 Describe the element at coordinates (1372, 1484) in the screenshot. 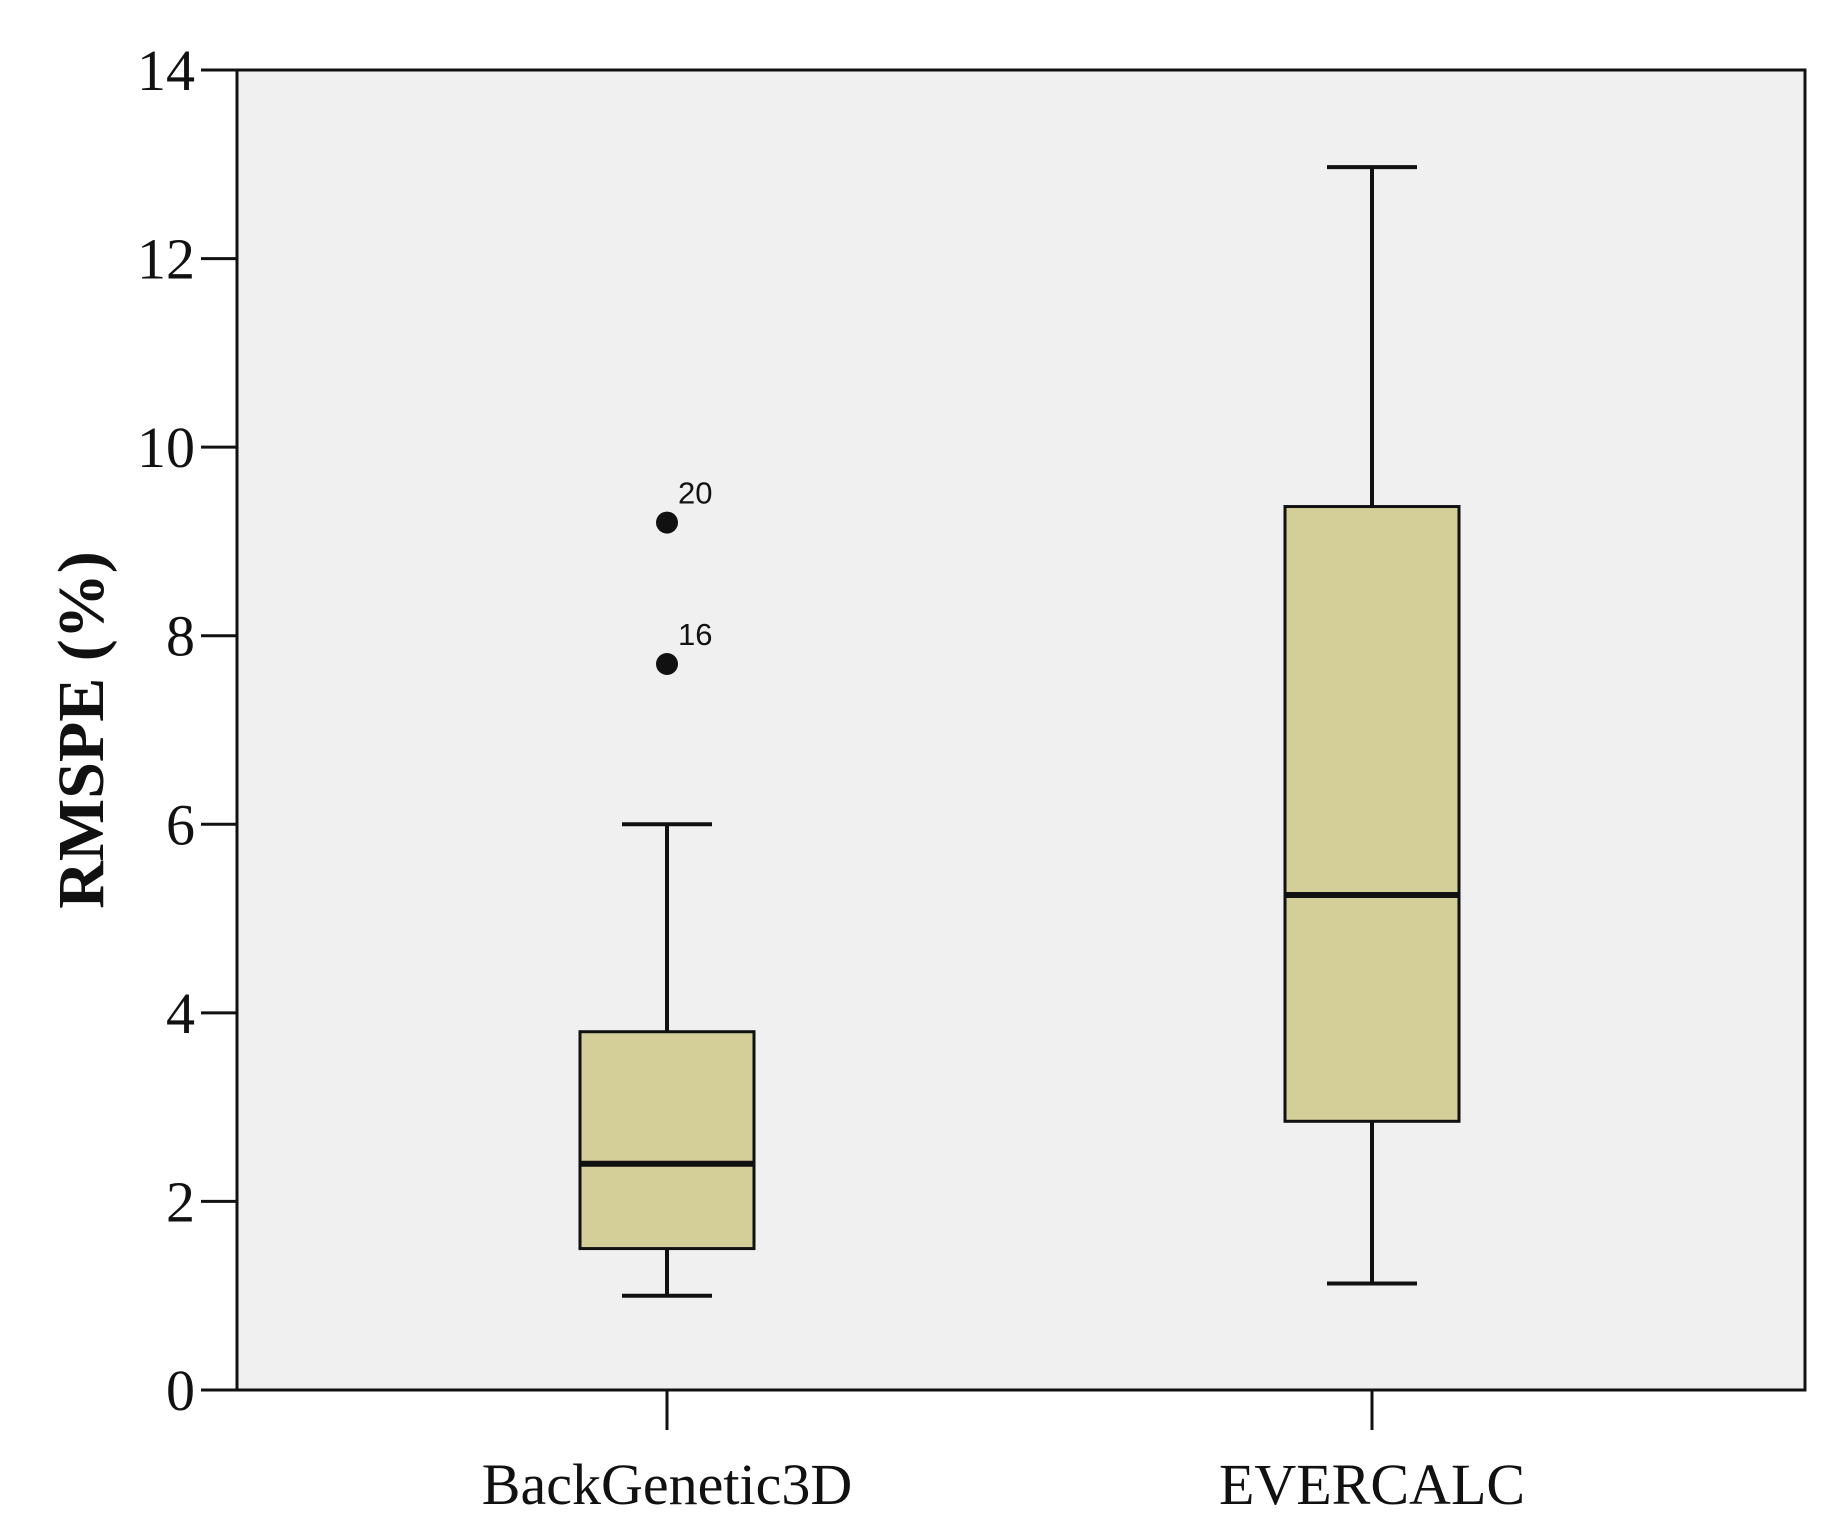

I see `x-category-label-evercalc: EVERCALC` at that location.